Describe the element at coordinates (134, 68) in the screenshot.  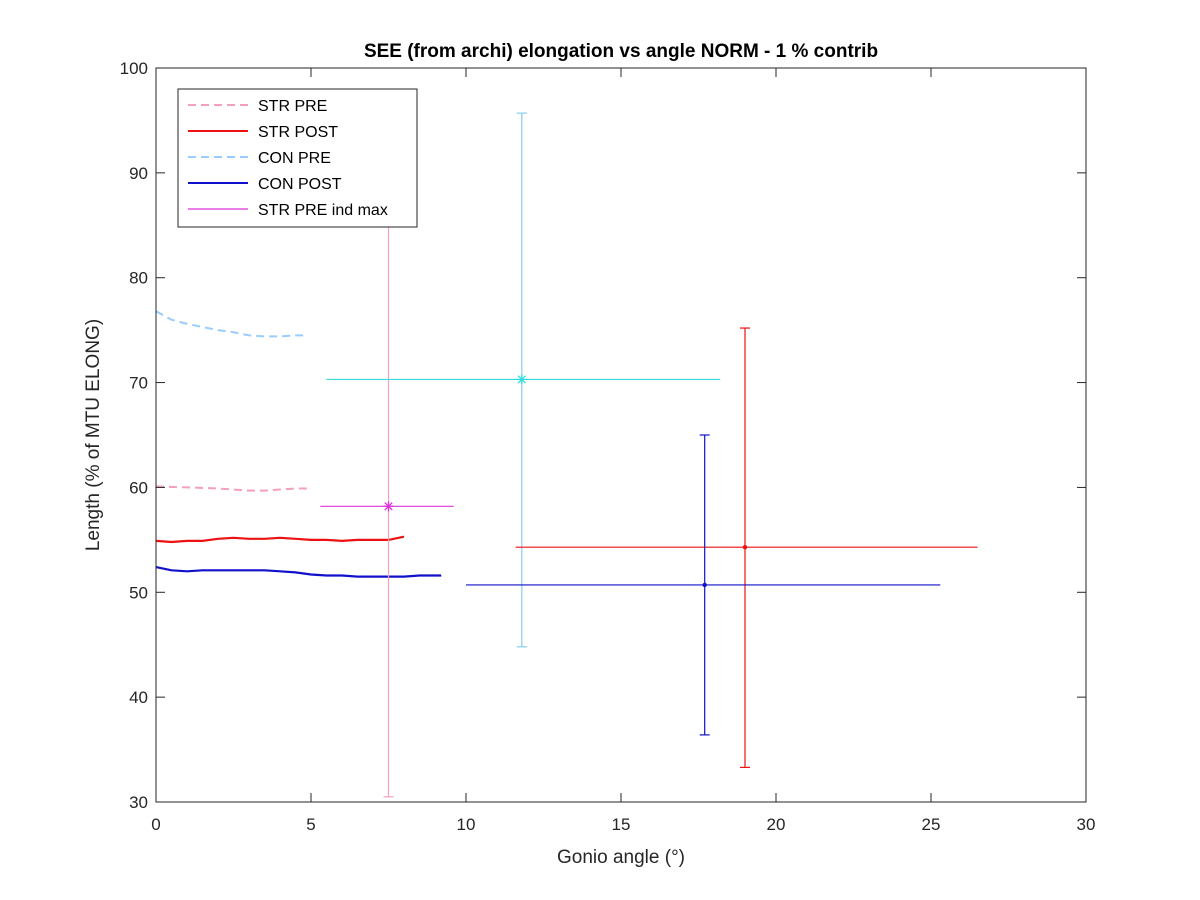
I see `y-tick-label: 100` at that location.